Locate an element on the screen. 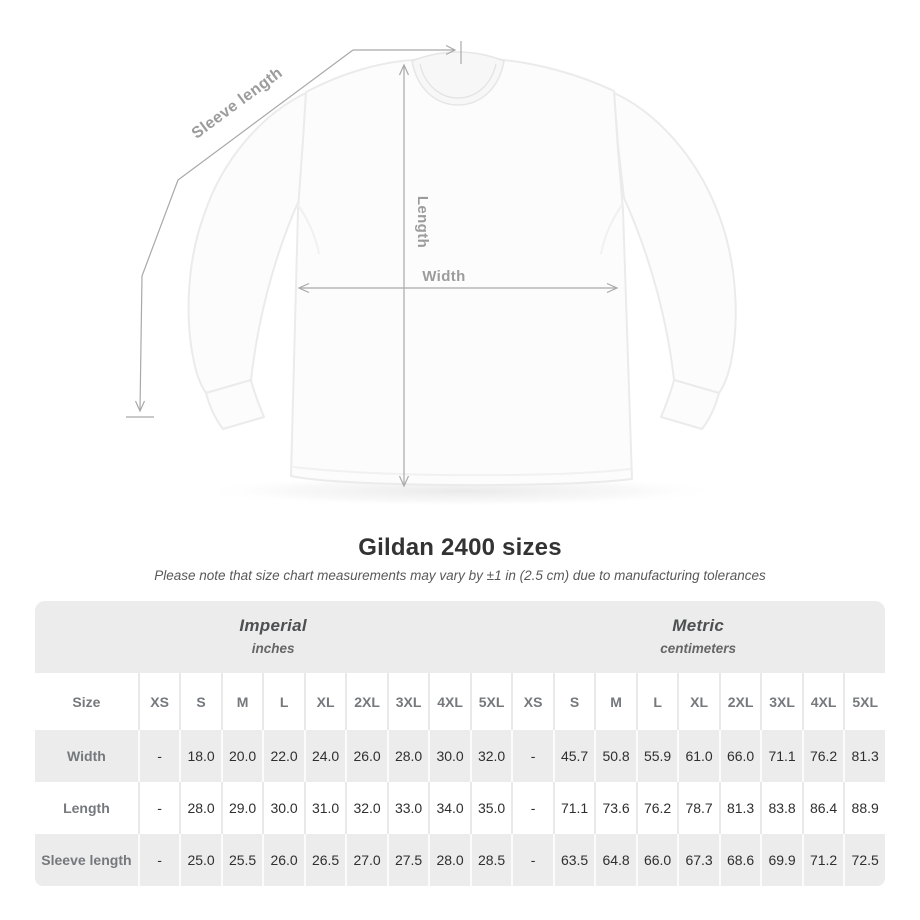 This screenshot has width=920, height=920. size-column-3xl-metric: 3XL is located at coordinates (781, 701).